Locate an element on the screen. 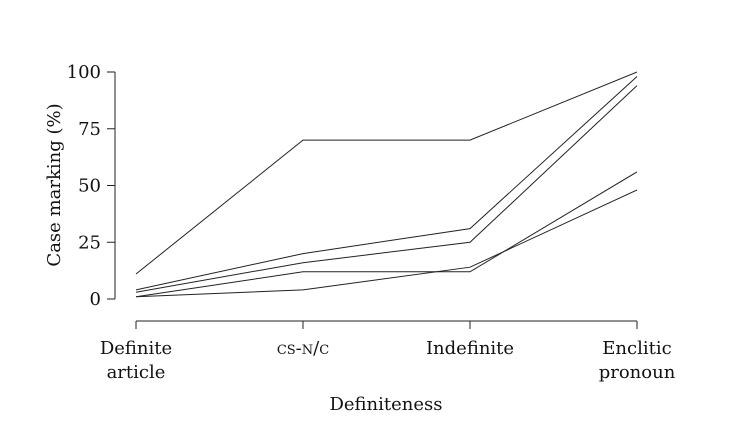 The image size is (732, 434). x-axis-label: Definiteness is located at coordinates (385, 404).